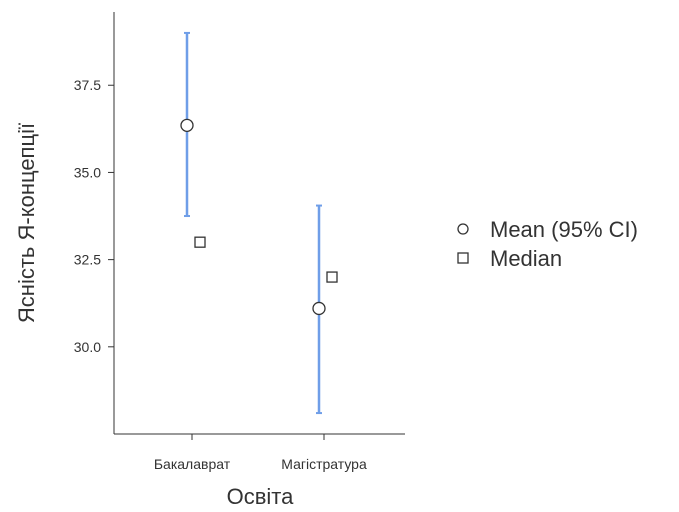 The width and height of the screenshot is (679, 512). What do you see at coordinates (253, 217) in the screenshot?
I see `mean-markers` at bounding box center [253, 217].